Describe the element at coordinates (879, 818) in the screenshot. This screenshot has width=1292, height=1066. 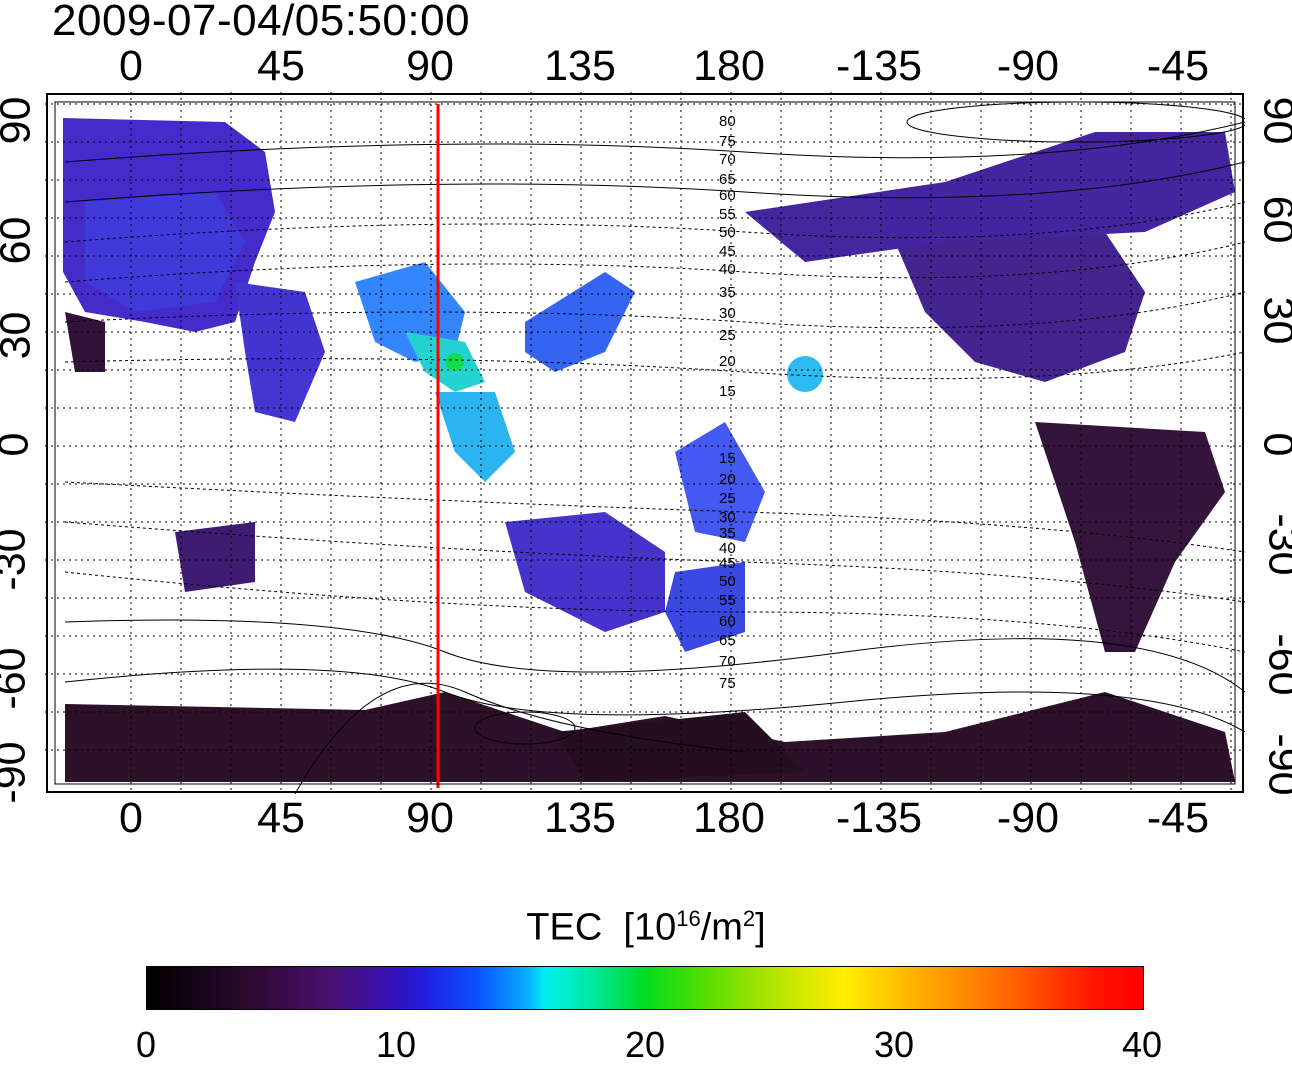
I see `lon-tick-bottom: -135` at that location.